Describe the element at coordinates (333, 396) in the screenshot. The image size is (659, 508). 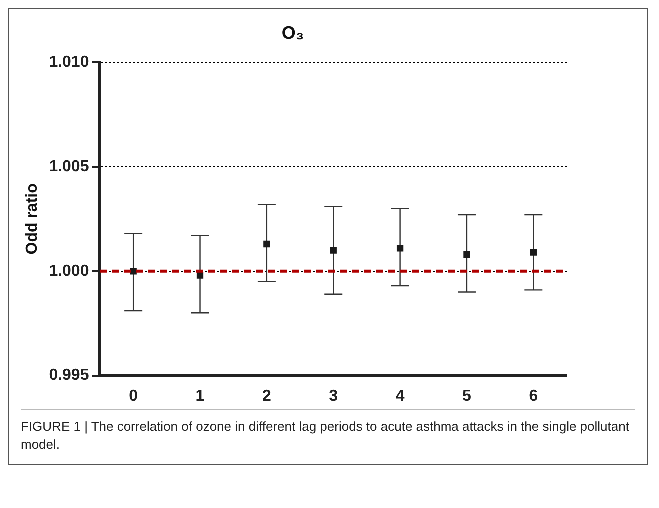
I see `x-tick-label: 3` at that location.